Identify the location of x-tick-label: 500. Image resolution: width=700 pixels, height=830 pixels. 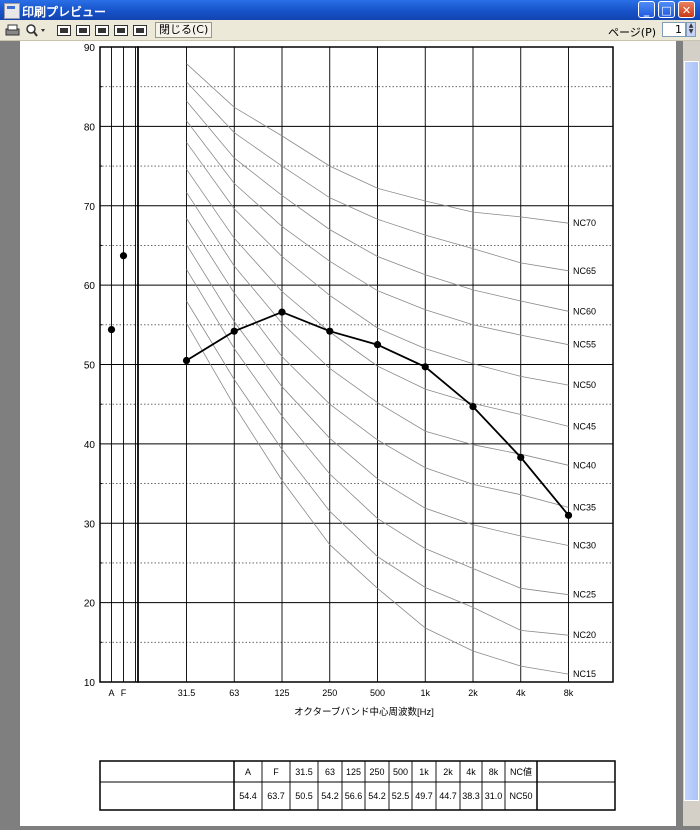
(377, 693).